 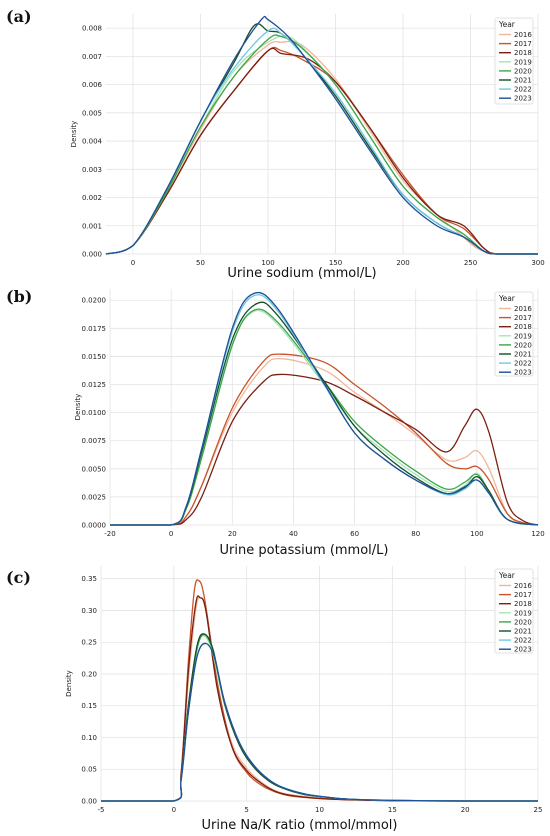 What do you see at coordinates (109, 534) in the screenshot?
I see `x-tick-label: -20` at bounding box center [109, 534].